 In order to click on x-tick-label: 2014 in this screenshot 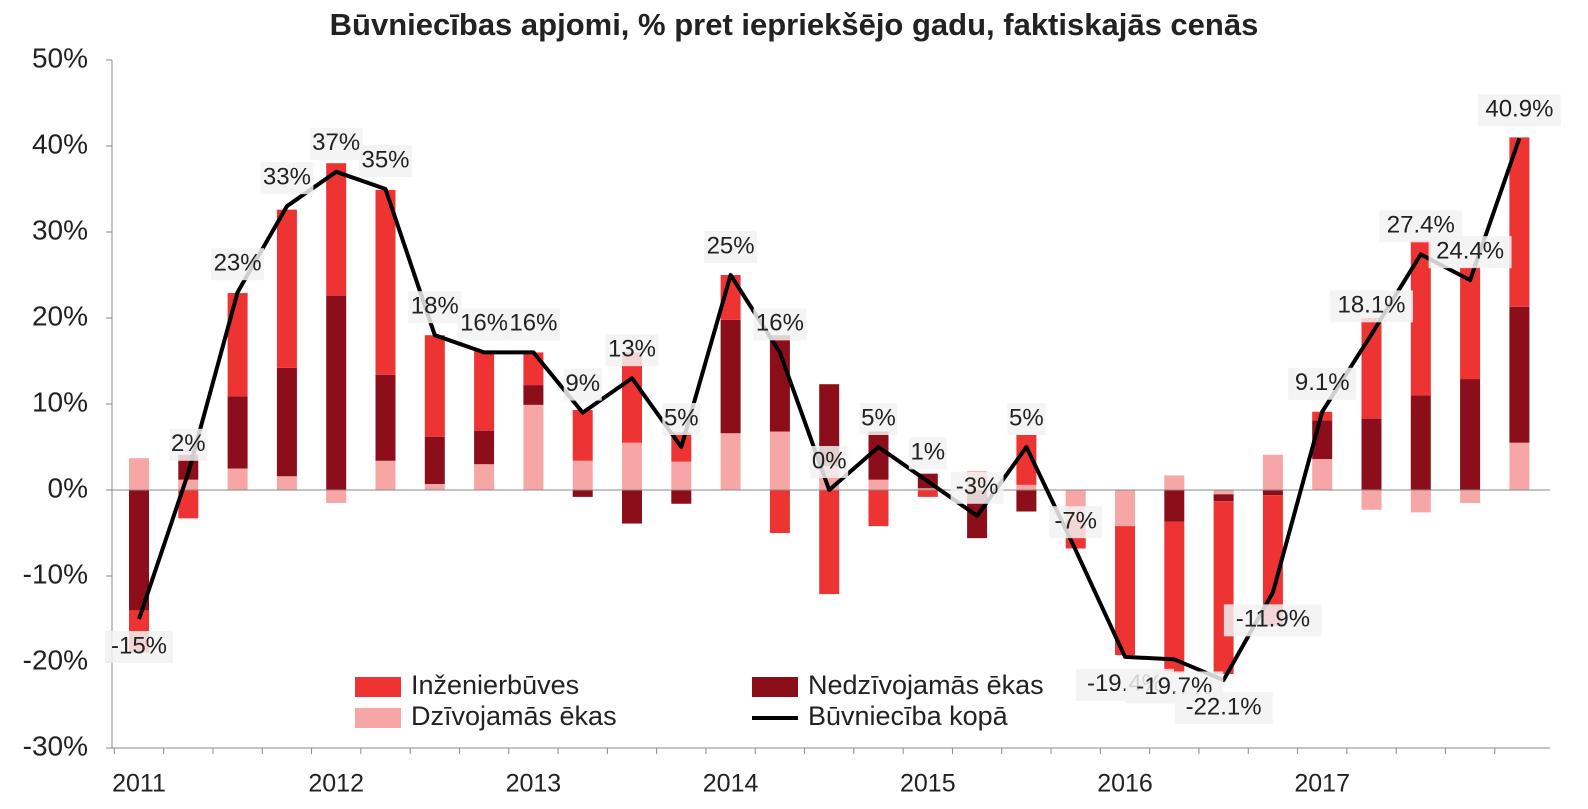, I will do `click(731, 784)`.